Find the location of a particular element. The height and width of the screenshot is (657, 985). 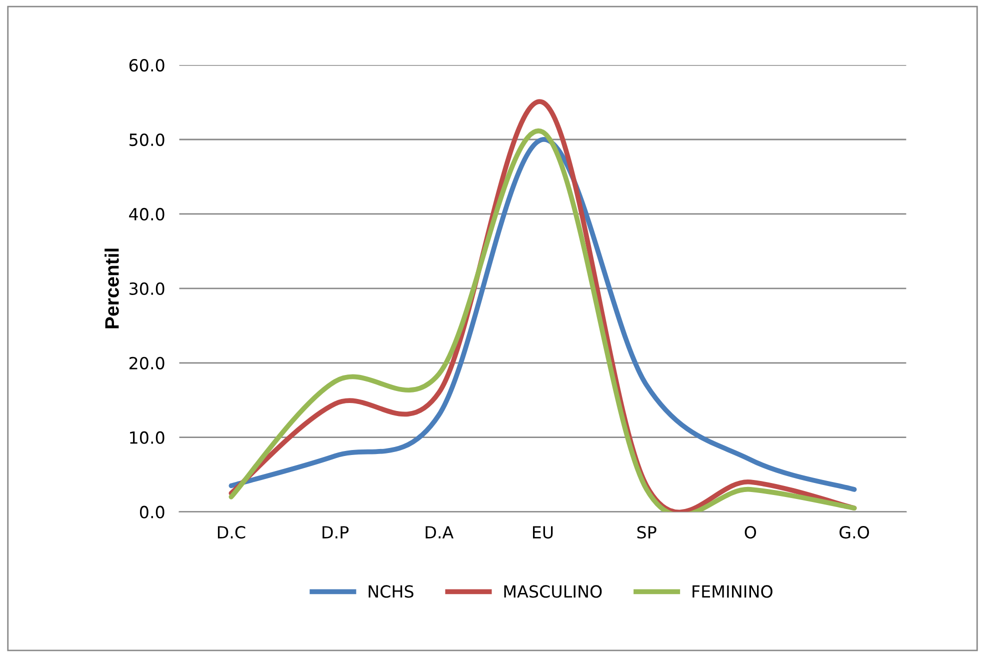

y-tick-label: 10.0 is located at coordinates (147, 437).